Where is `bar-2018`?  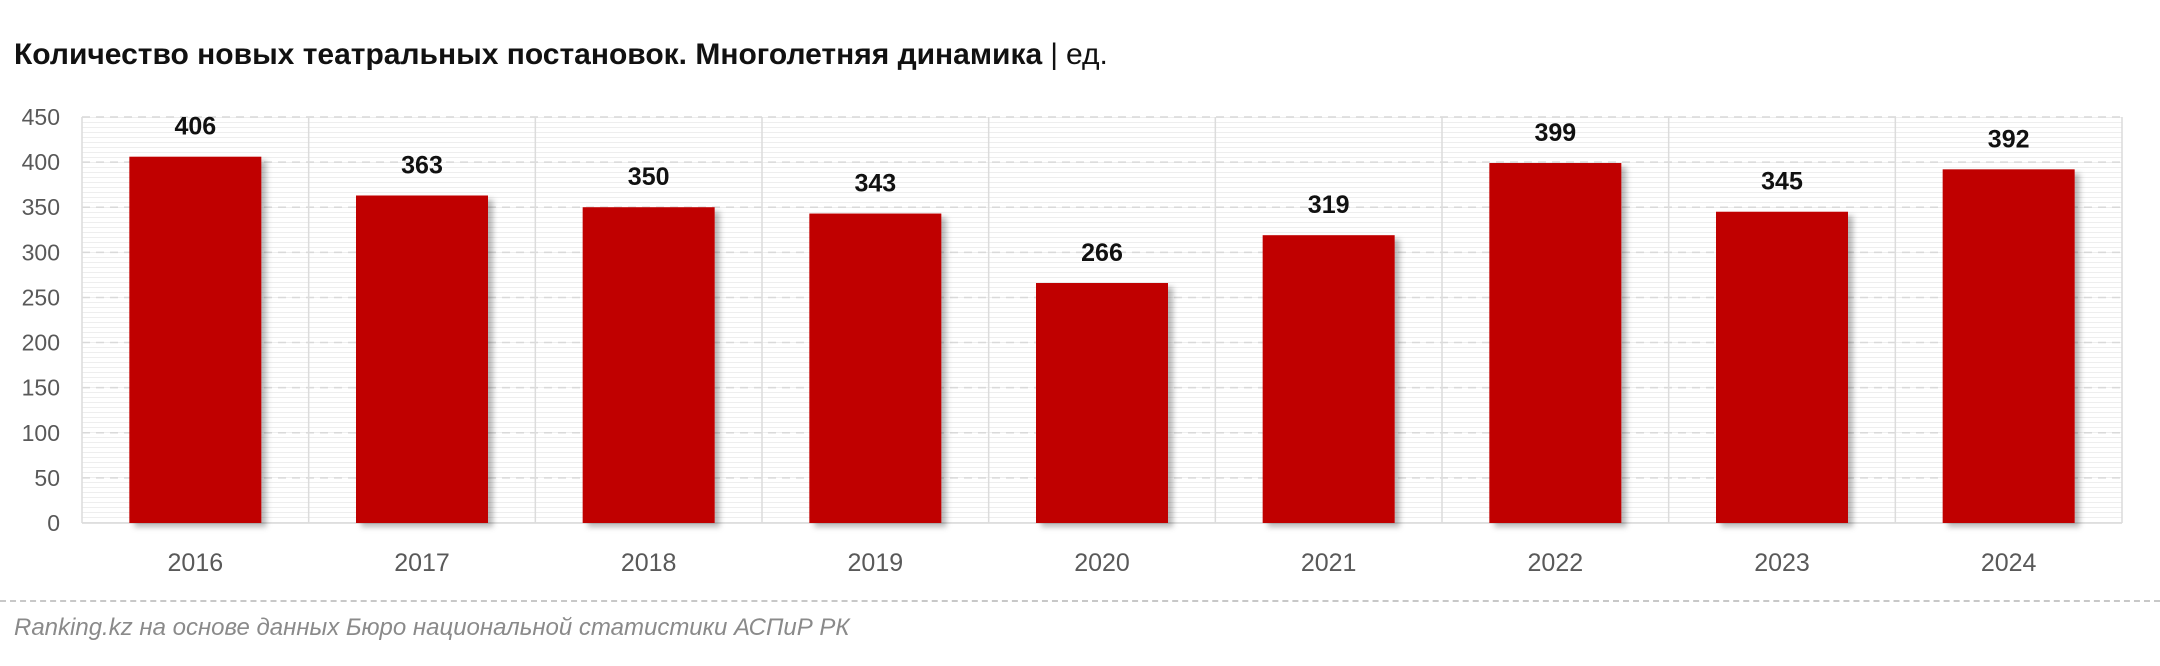
bar-2018 is located at coordinates (648, 365).